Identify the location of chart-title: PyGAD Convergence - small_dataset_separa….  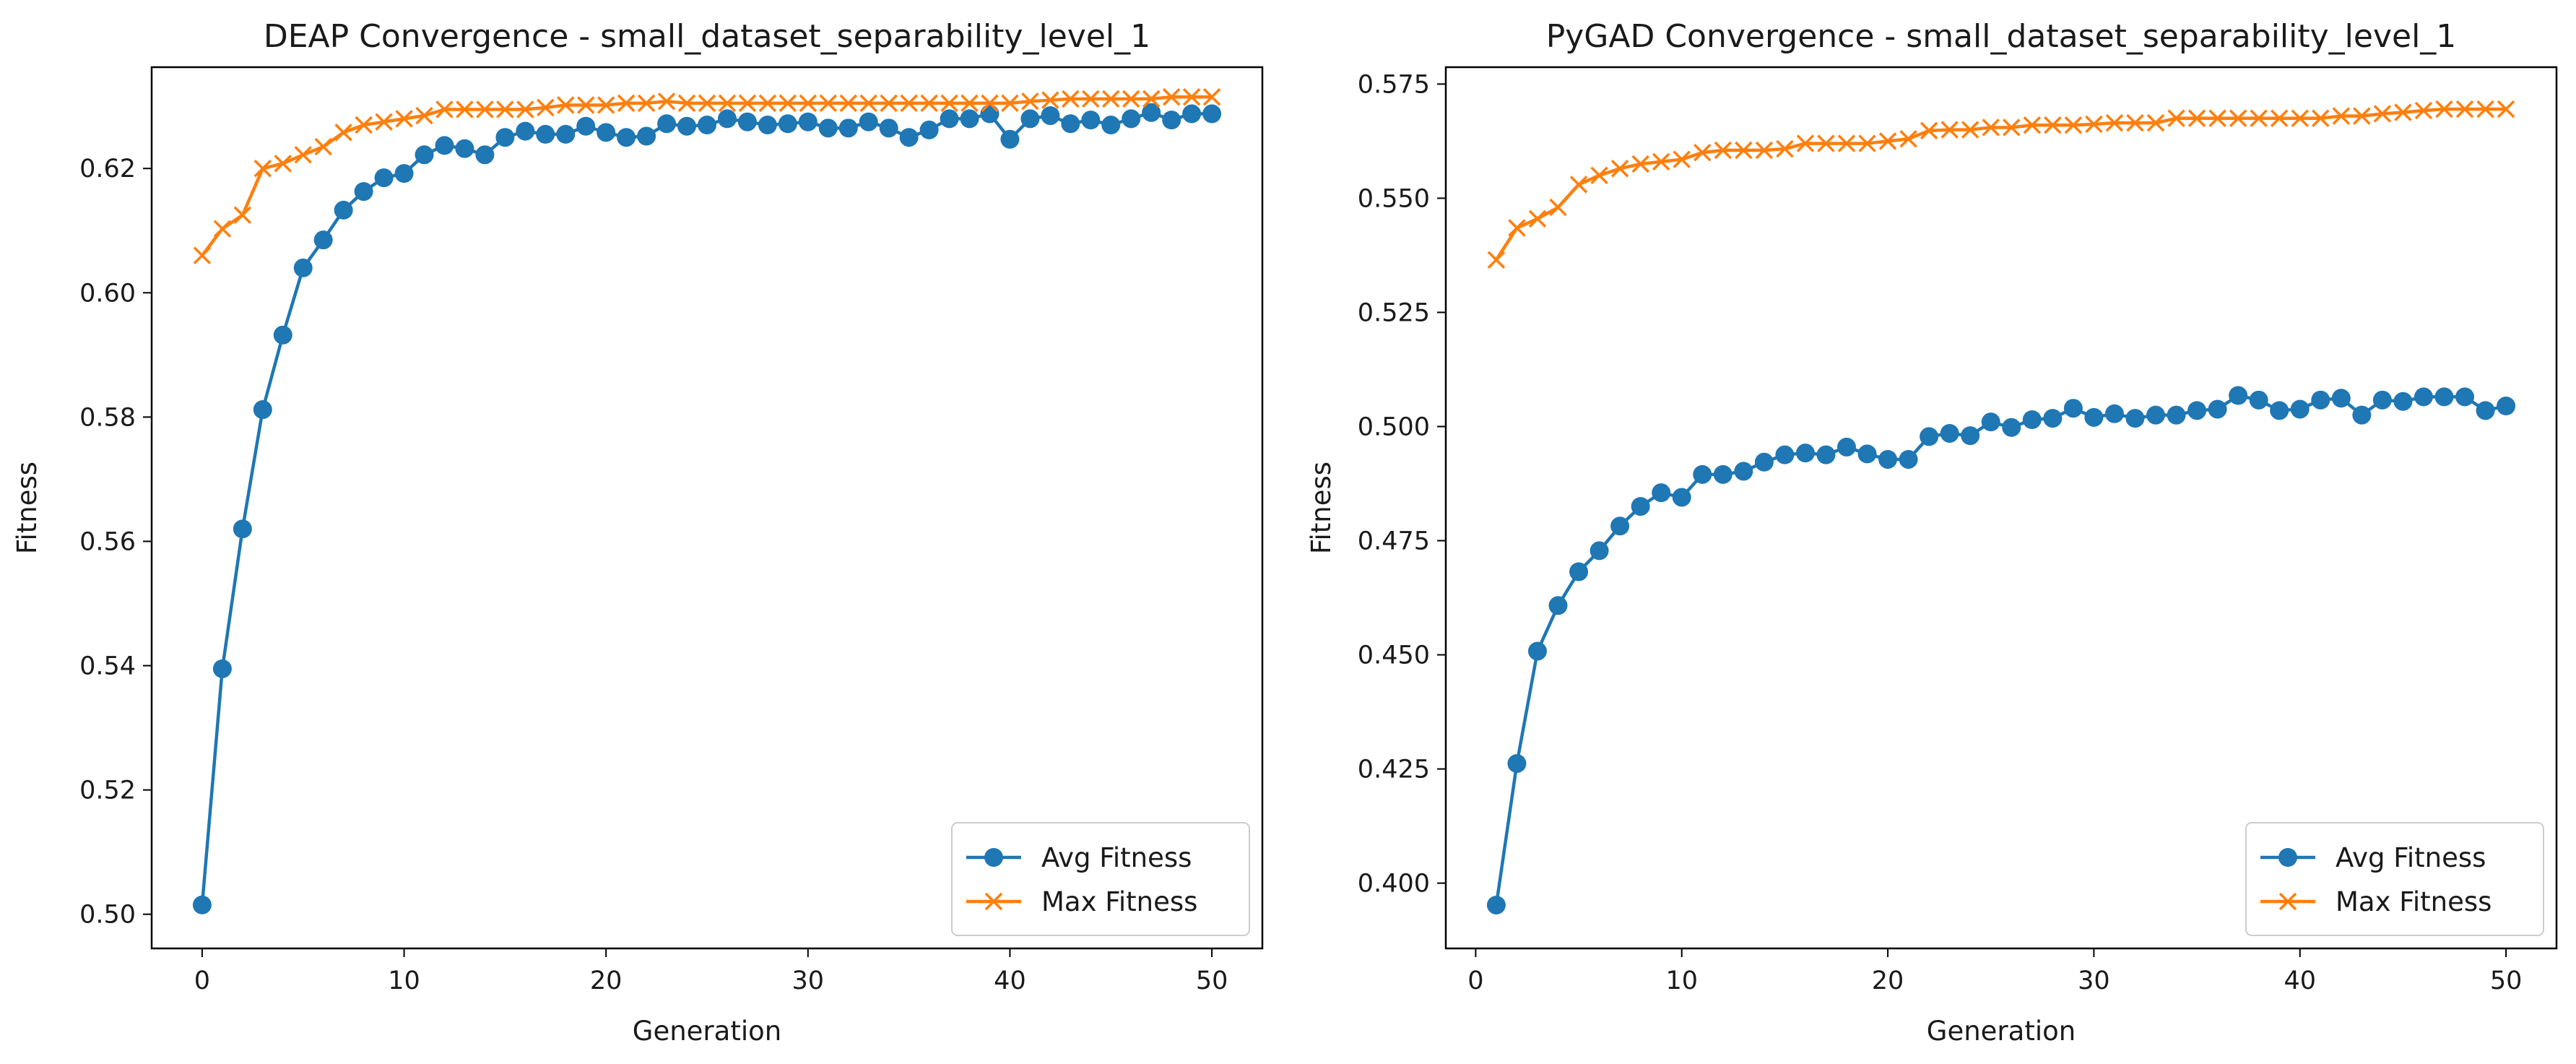
(2001, 36).